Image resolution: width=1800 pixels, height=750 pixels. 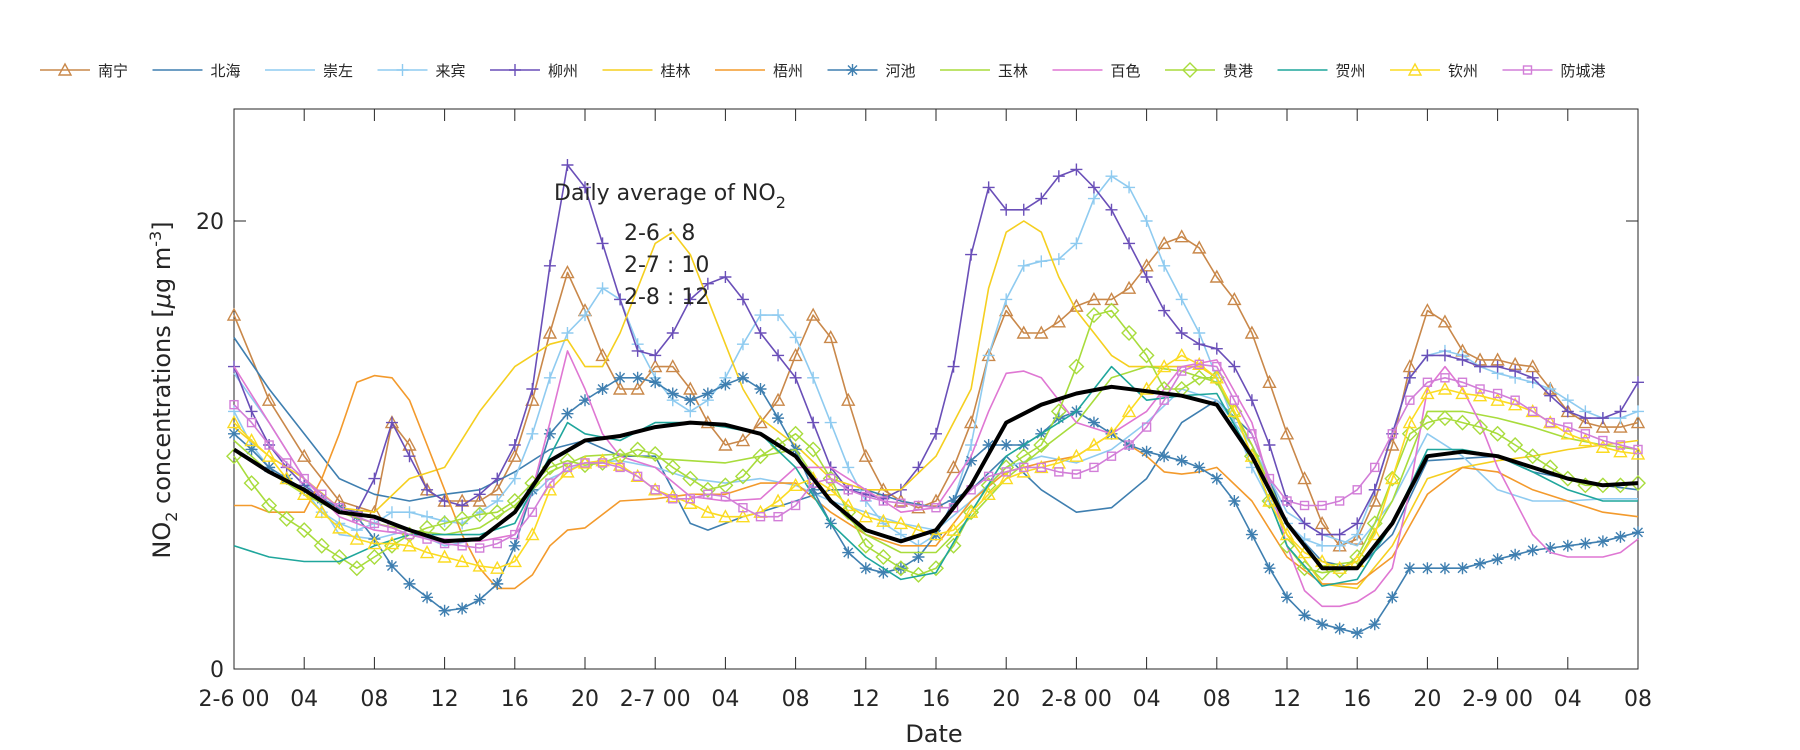 What do you see at coordinates (515, 699) in the screenshot?
I see `x-tick-label: 16` at bounding box center [515, 699].